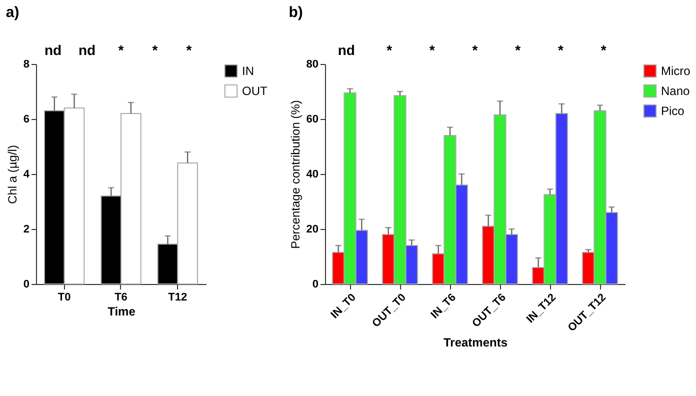  Describe the element at coordinates (26, 120) in the screenshot. I see `y-tick-label: 6` at that location.